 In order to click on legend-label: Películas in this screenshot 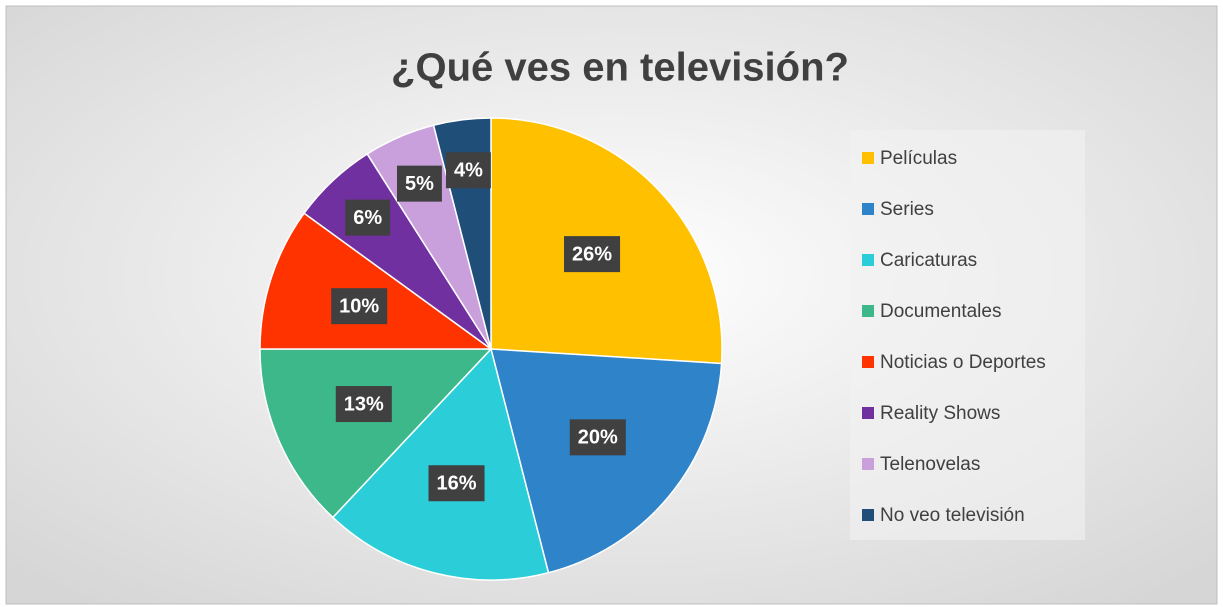, I will do `click(918, 158)`.